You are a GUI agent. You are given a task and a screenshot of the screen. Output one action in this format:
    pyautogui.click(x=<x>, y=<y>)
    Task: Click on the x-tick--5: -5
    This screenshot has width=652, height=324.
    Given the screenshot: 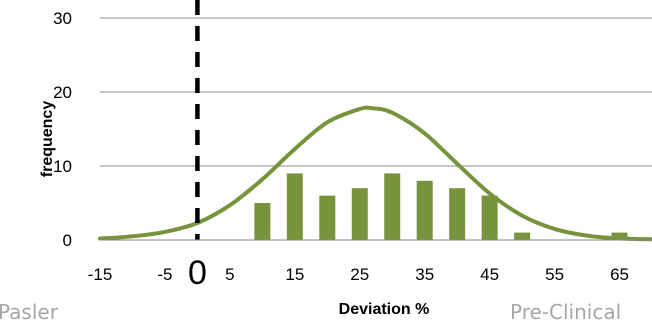 What is the action you would take?
    pyautogui.click(x=164, y=274)
    